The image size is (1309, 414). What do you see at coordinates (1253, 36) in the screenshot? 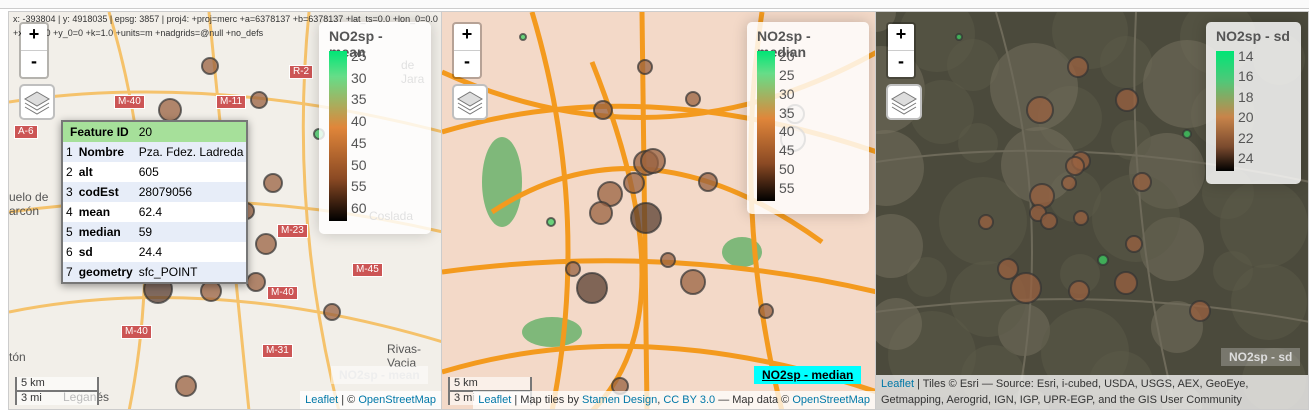
I see `legend-title: NO2sp - sd` at bounding box center [1253, 36].